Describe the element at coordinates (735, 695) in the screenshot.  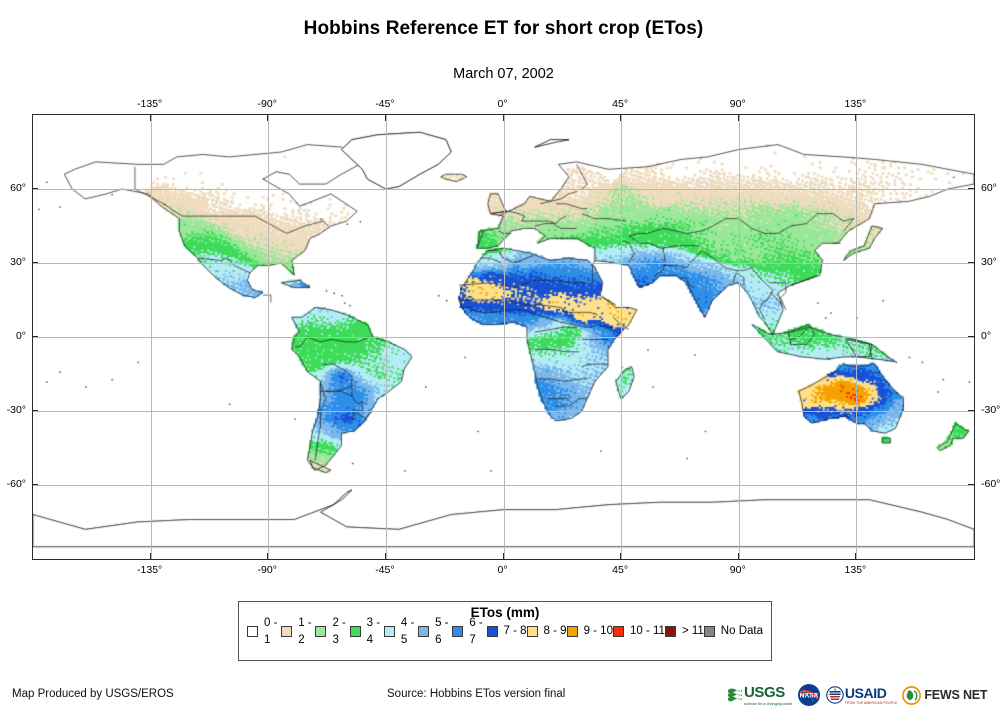
I see `usgs-wave-icon` at that location.